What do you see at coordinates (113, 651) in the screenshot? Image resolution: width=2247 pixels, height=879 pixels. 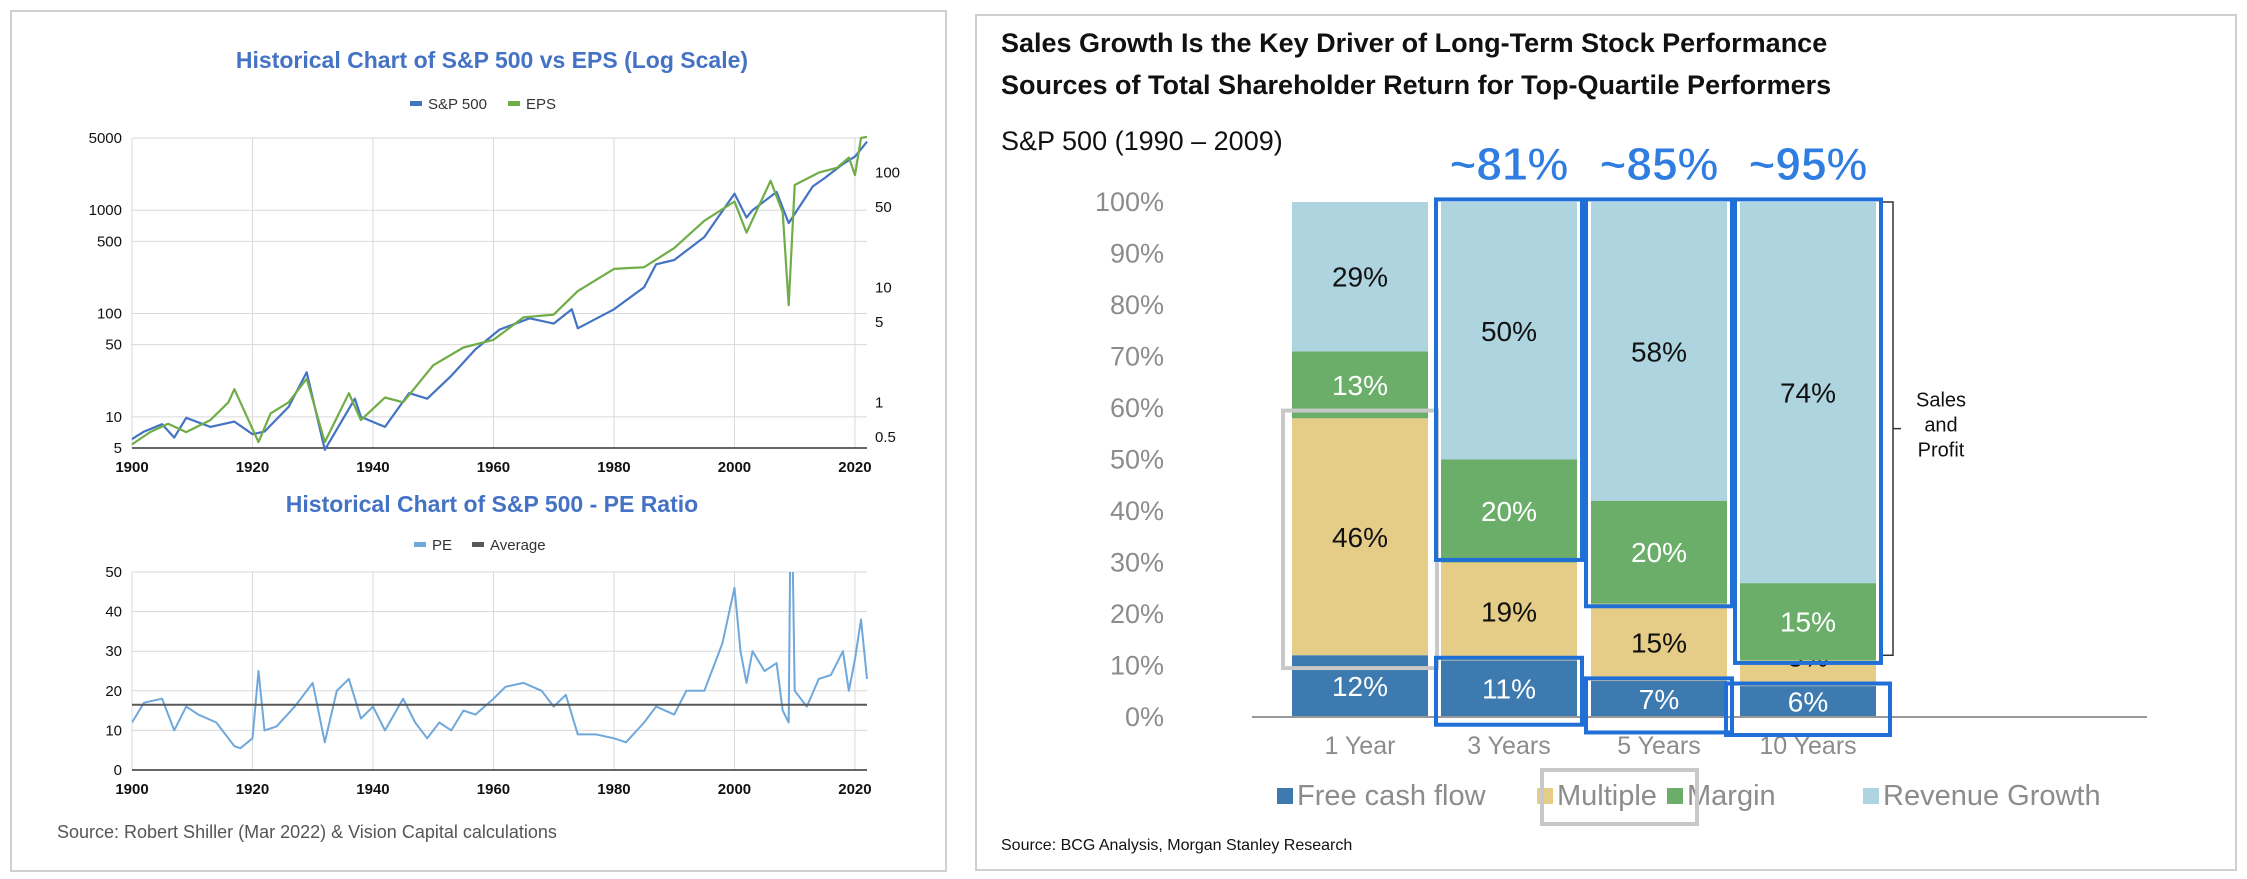 I see `y-tick-label: 30` at bounding box center [113, 651].